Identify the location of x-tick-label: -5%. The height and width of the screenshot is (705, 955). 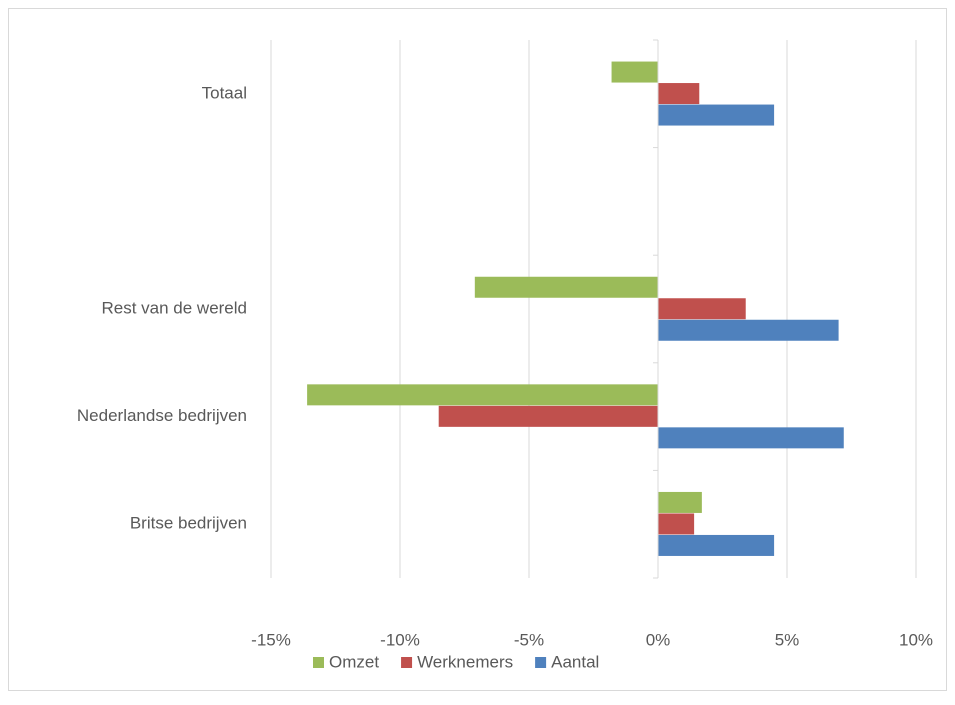
(529, 639).